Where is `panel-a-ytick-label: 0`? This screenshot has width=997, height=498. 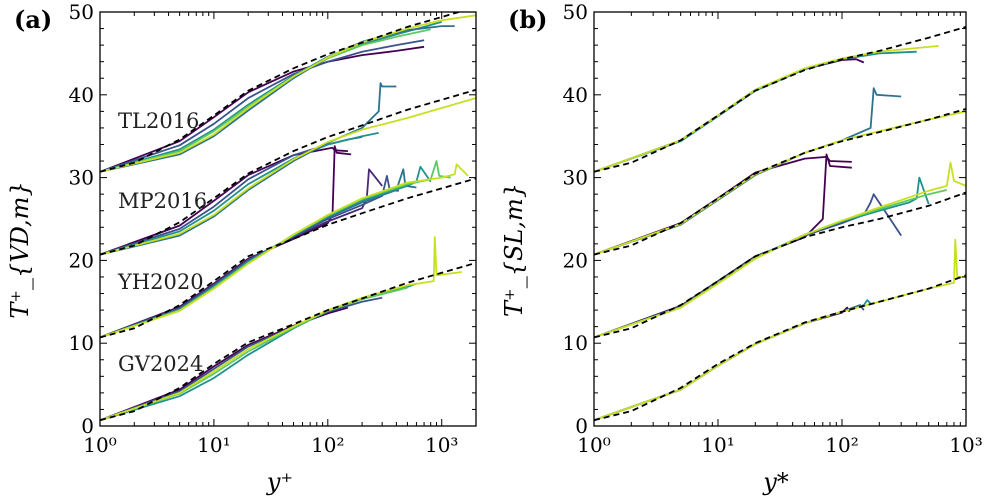
panel-a-ytick-label: 0 is located at coordinates (87, 426).